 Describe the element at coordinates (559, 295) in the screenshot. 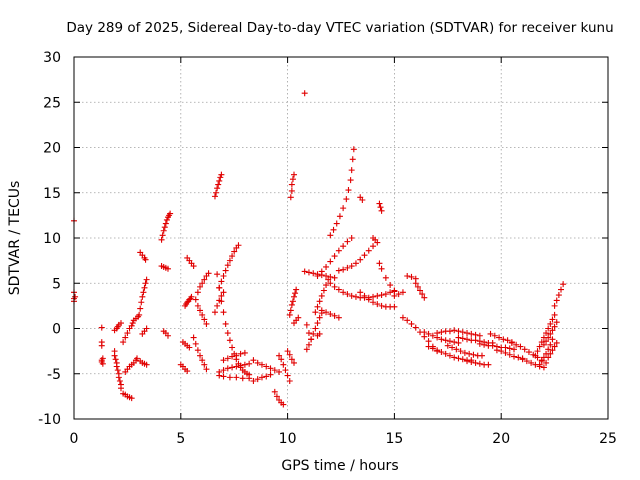

I see `series-j6` at that location.